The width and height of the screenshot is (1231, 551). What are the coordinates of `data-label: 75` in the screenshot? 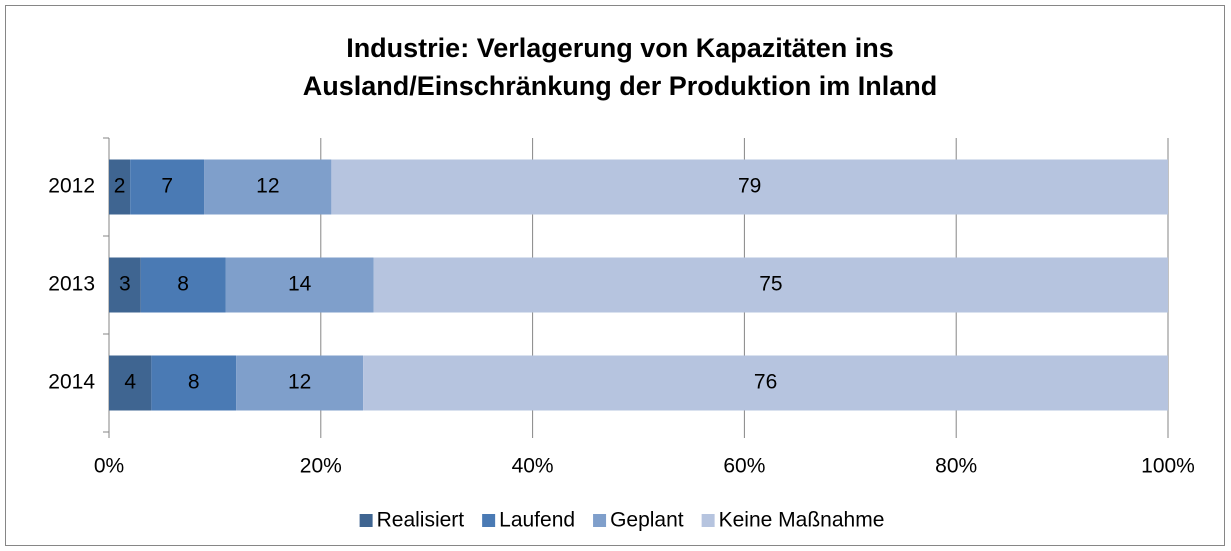 It's located at (770, 284).